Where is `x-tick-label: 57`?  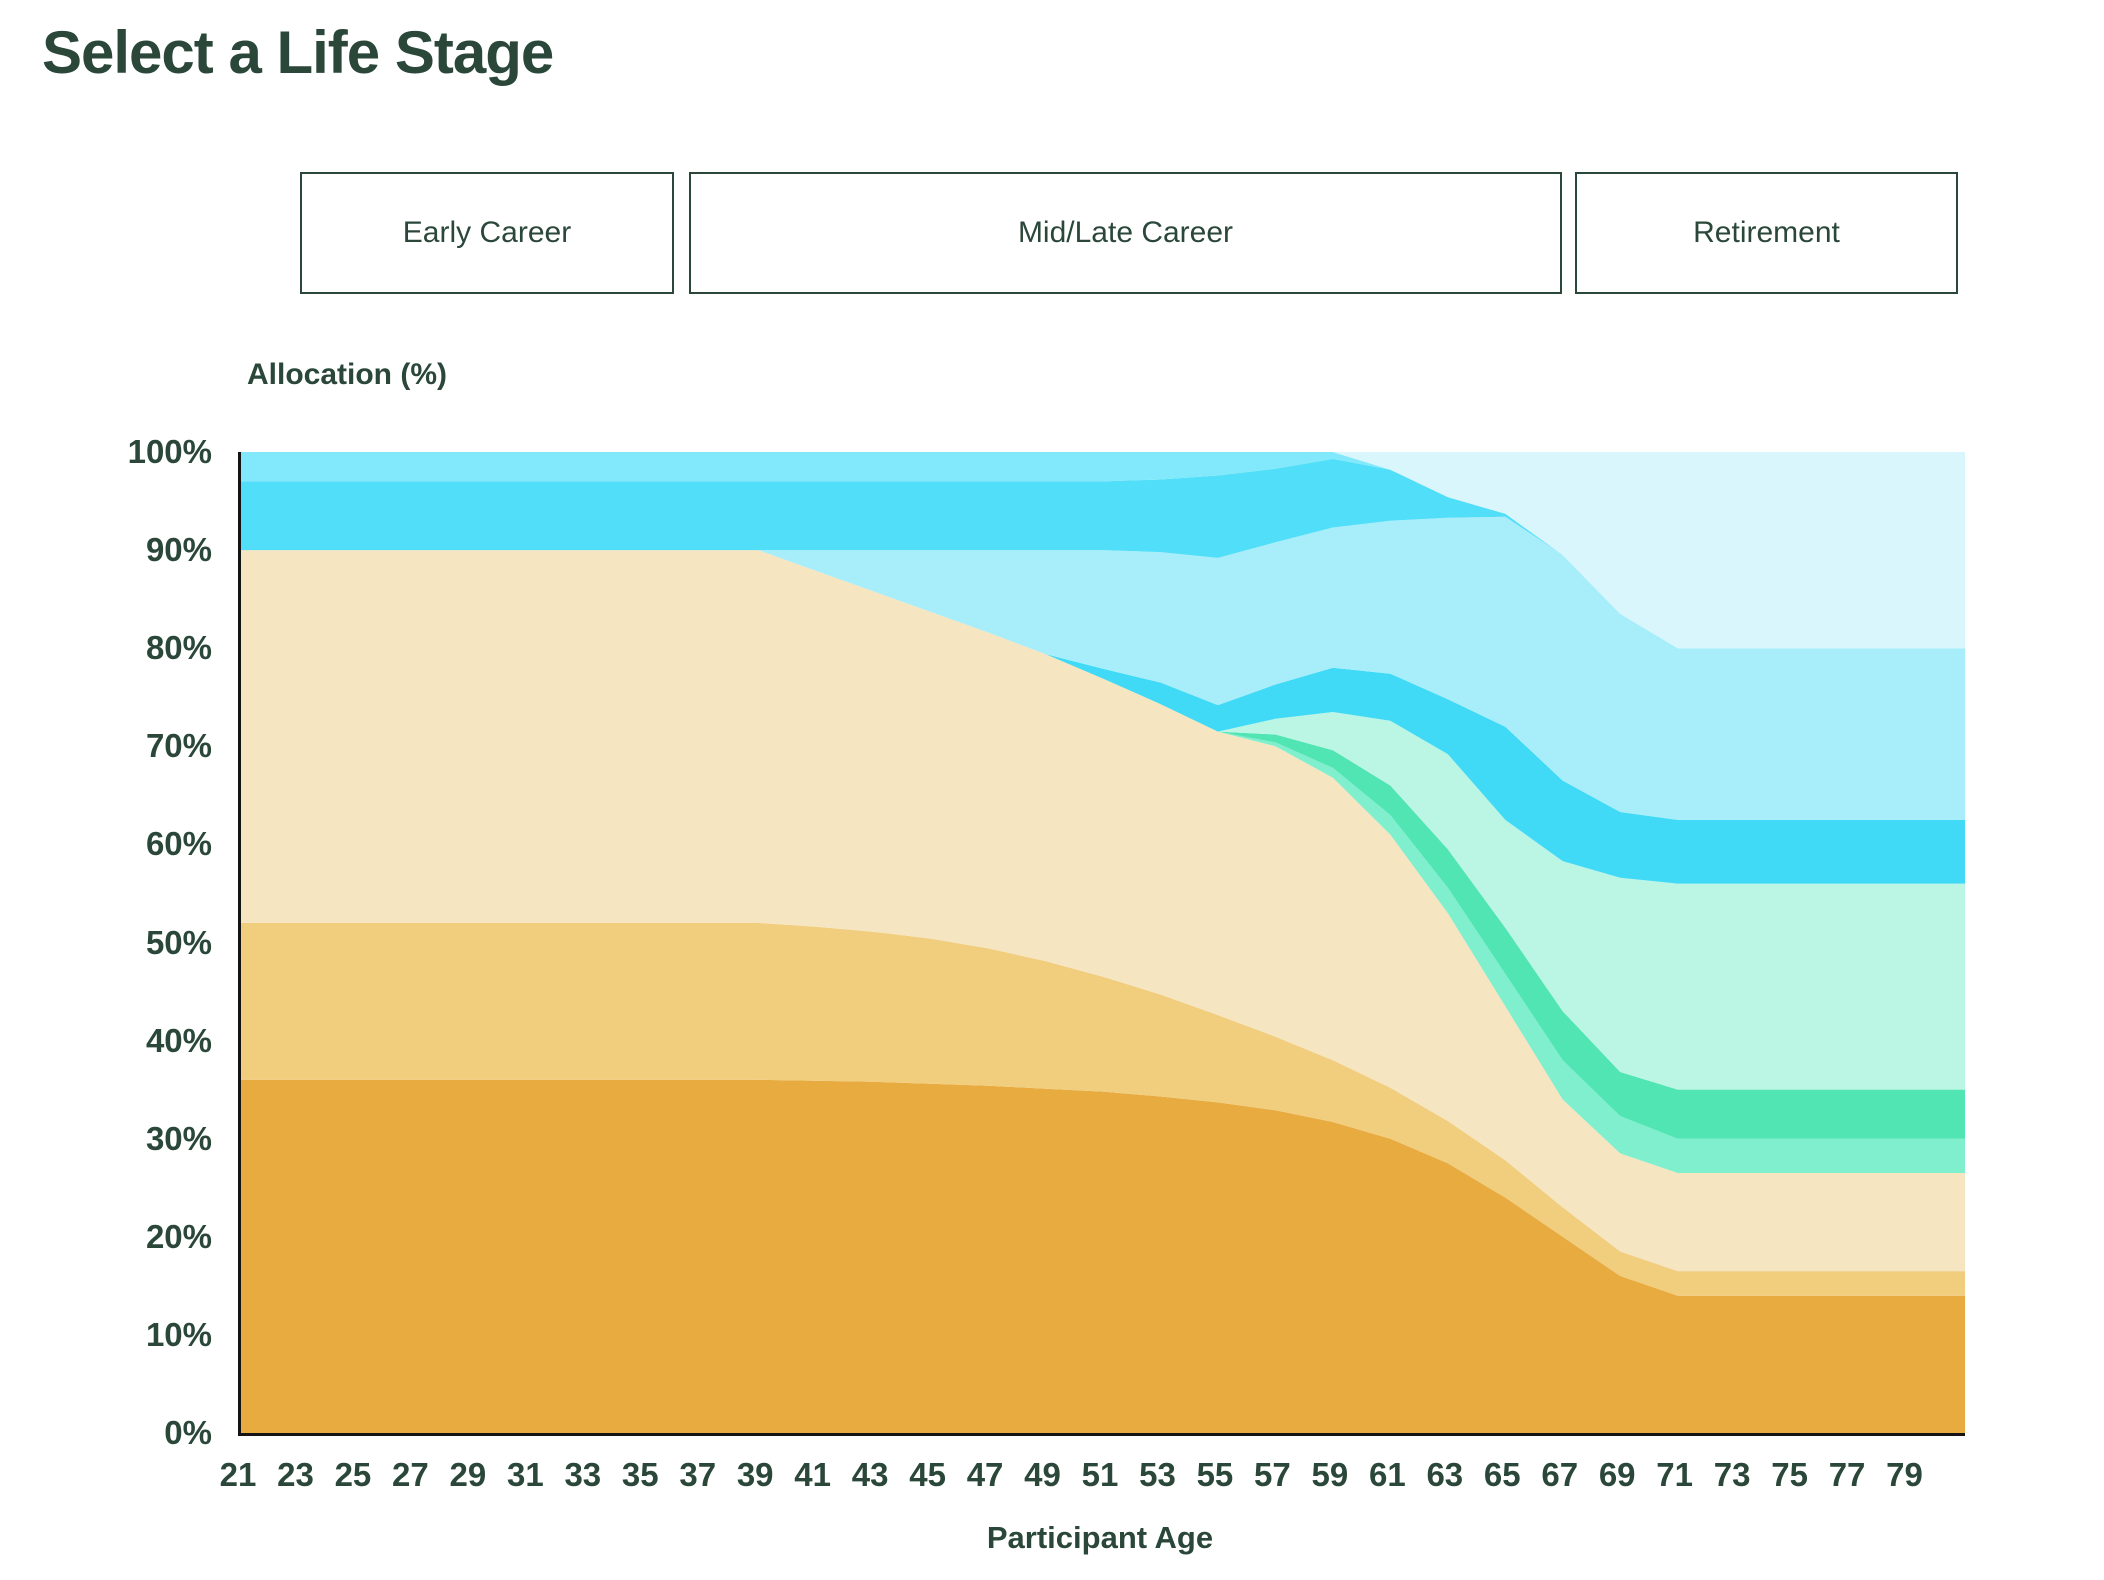 x-tick-label: 57 is located at coordinates (1272, 1474).